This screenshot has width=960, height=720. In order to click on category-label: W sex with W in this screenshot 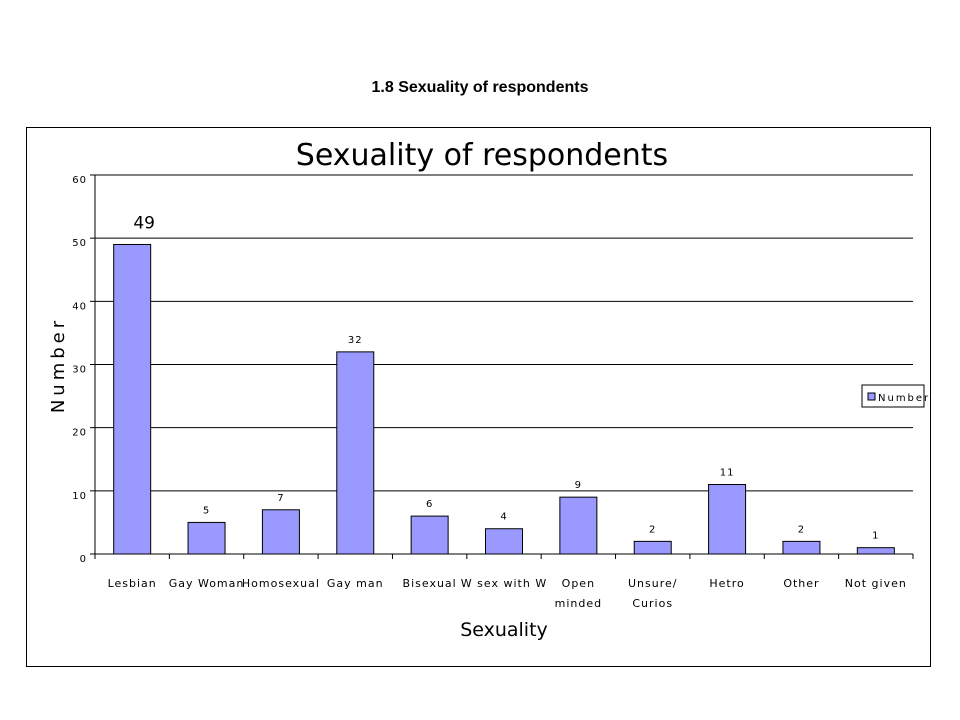, I will do `click(504, 583)`.